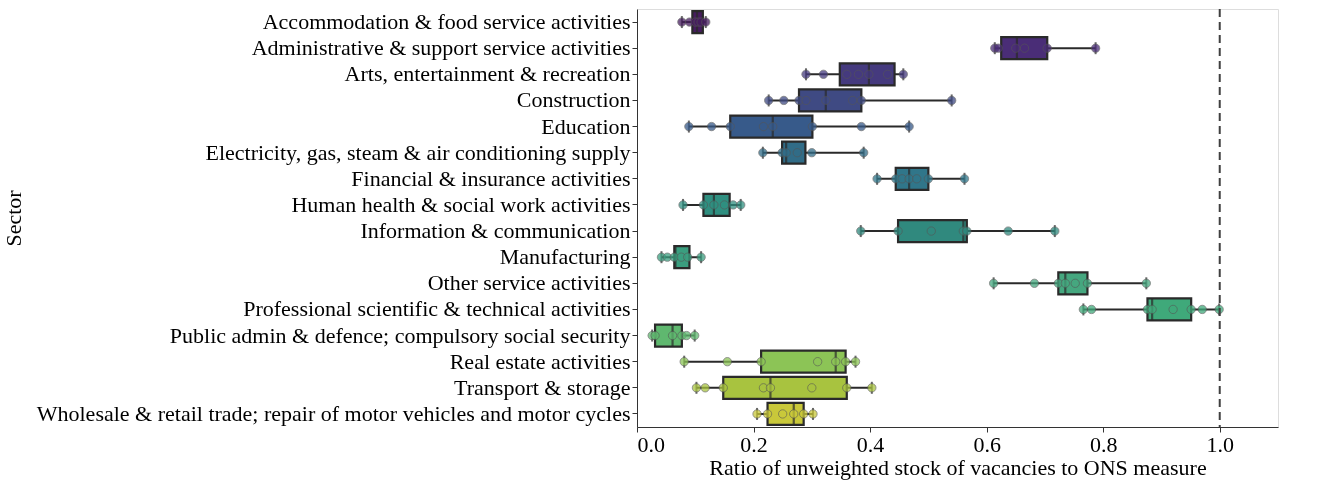 Image resolution: width=1340 pixels, height=501 pixels. What do you see at coordinates (461, 204) in the screenshot?
I see `y-tick-label: Human health & social work activities` at bounding box center [461, 204].